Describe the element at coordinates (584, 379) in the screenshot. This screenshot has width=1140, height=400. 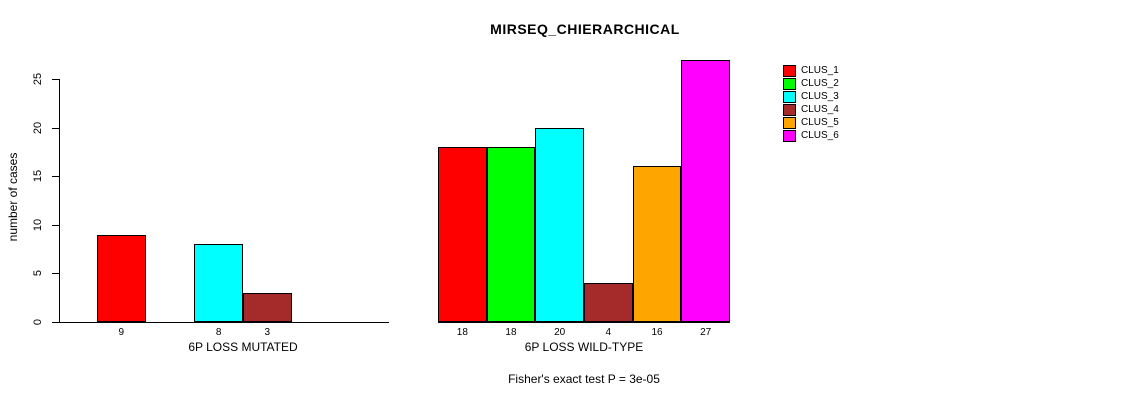
I see `fisher-test-annotation: Fisher's exact test P = 3e-05` at that location.